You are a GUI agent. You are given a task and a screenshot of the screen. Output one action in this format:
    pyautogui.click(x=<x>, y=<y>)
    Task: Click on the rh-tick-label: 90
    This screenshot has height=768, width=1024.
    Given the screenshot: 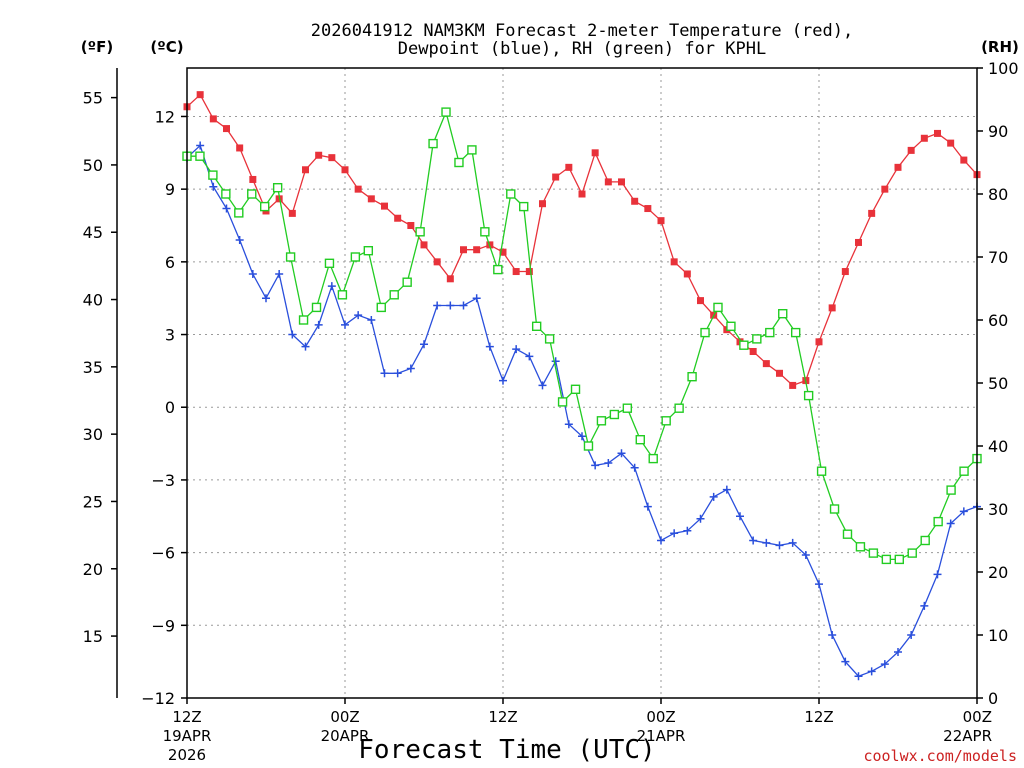 What is the action you would take?
    pyautogui.click(x=998, y=131)
    